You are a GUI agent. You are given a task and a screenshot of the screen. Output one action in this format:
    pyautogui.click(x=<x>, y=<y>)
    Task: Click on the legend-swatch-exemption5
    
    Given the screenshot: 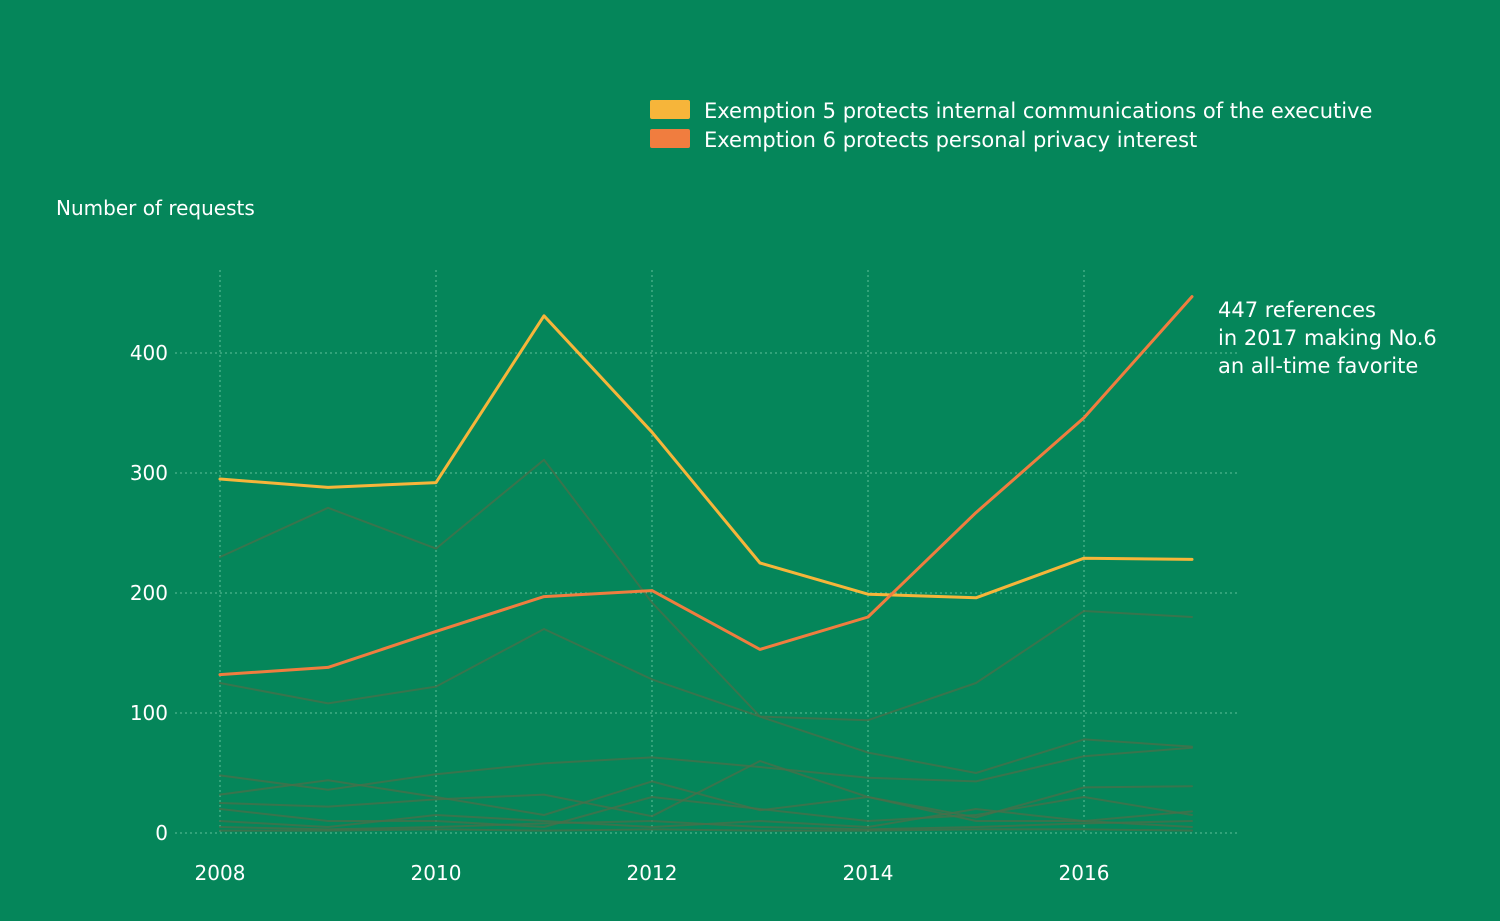 What is the action you would take?
    pyautogui.click(x=670, y=109)
    